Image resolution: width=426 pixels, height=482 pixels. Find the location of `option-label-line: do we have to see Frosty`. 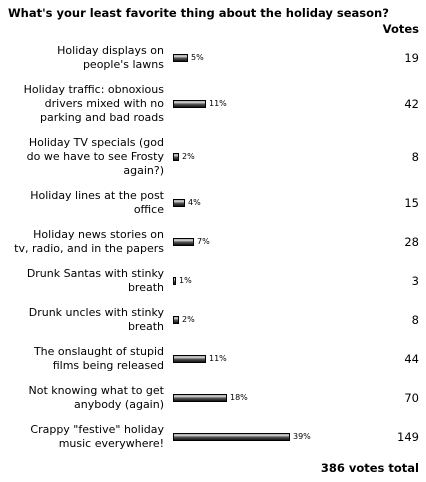

option-label-line: do we have to see Frosty is located at coordinates (95, 156).